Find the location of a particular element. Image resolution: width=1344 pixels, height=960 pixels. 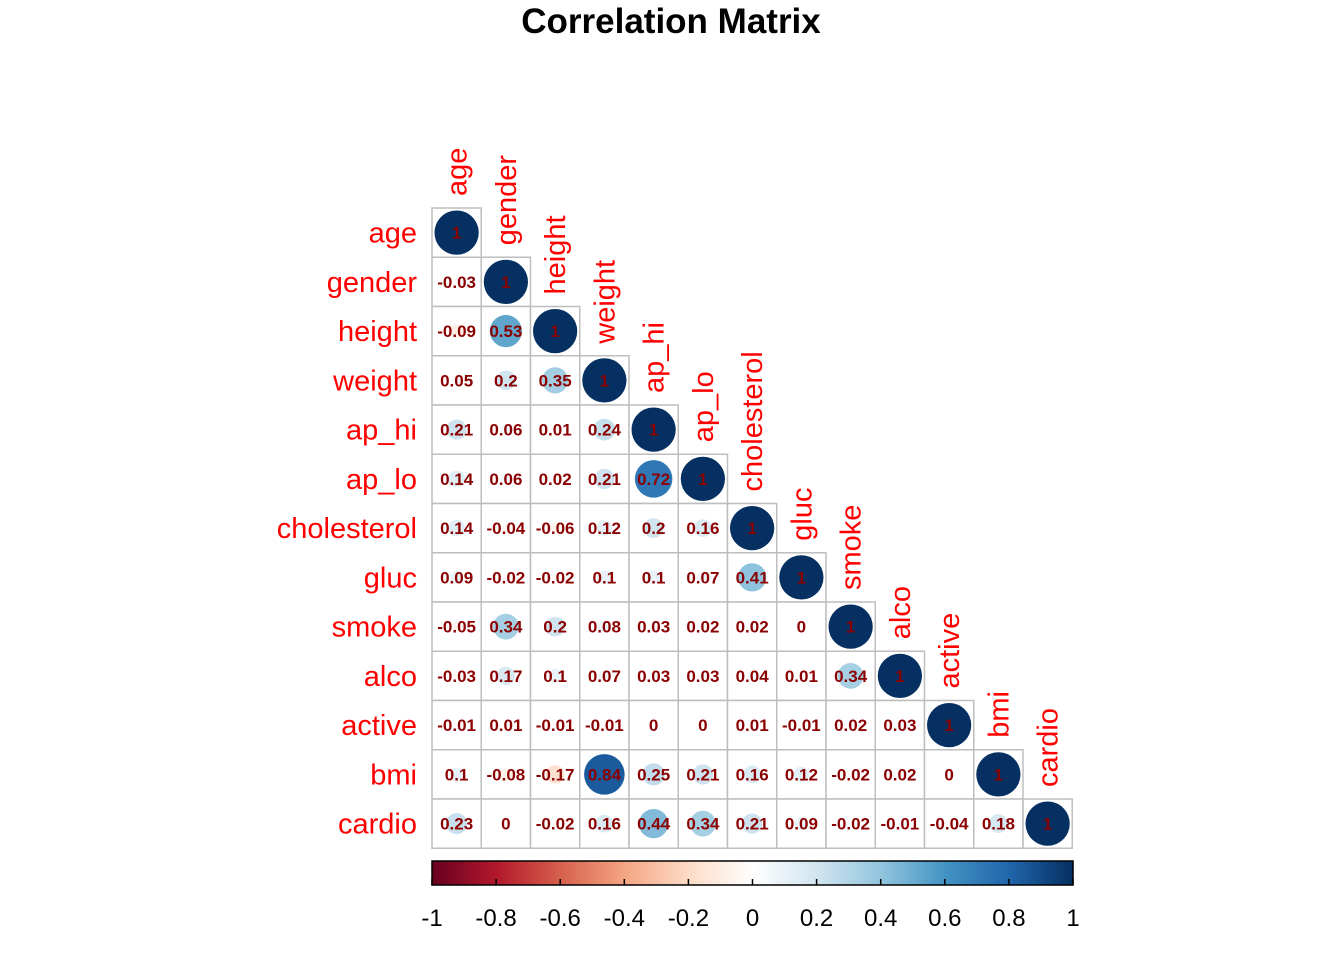

colorbar-tick-label: -0.8 is located at coordinates (495, 918).